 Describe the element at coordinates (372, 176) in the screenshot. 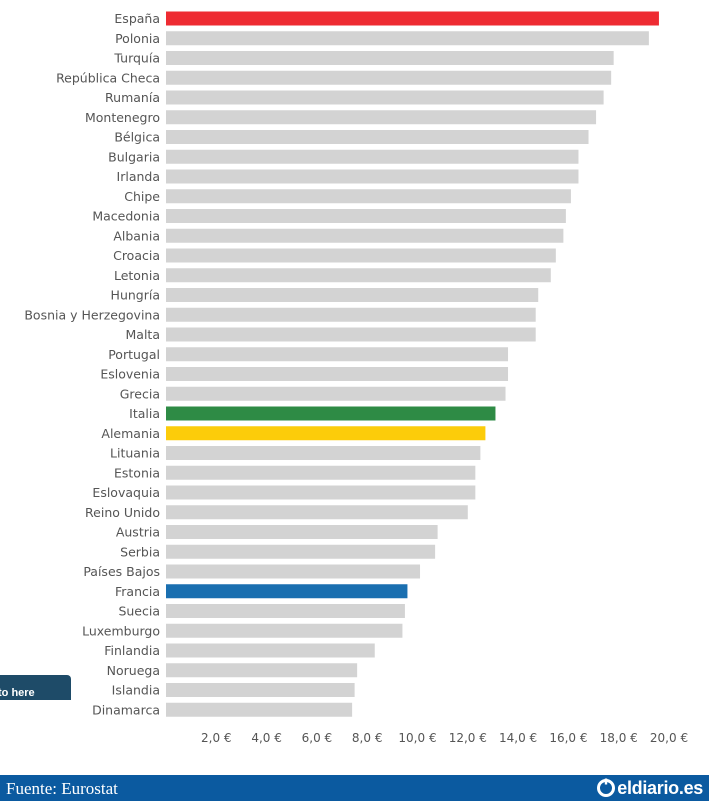

I see `bar-irlanda` at that location.